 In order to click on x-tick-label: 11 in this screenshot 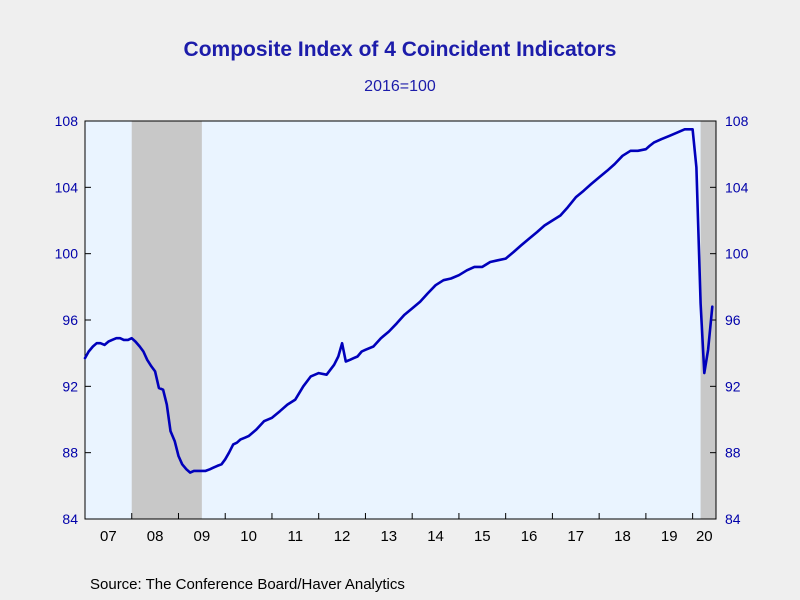, I will do `click(296, 536)`.